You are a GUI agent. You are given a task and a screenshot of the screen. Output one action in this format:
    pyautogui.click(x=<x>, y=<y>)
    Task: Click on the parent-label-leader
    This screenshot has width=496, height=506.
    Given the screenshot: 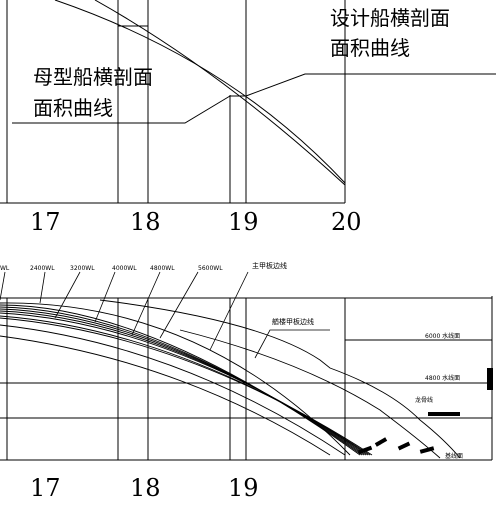 What is the action you would take?
    pyautogui.click(x=121, y=109)
    